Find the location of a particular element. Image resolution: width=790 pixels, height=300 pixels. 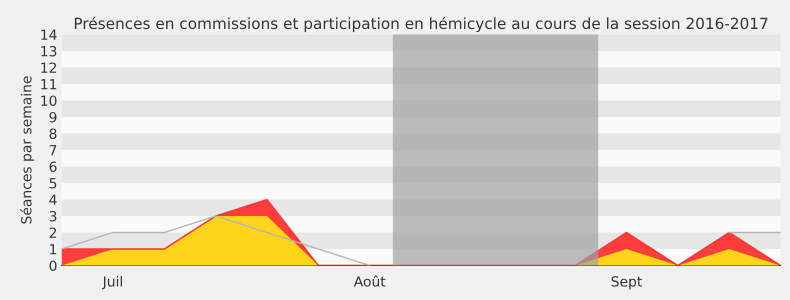

x-tick-label: Juil is located at coordinates (112, 283).